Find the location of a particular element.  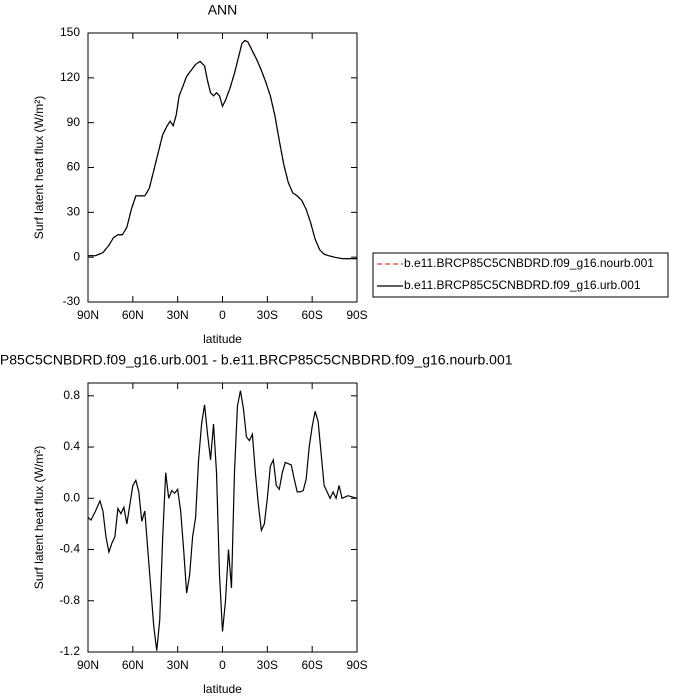

y-tick-label: 30 is located at coordinates (74, 212).